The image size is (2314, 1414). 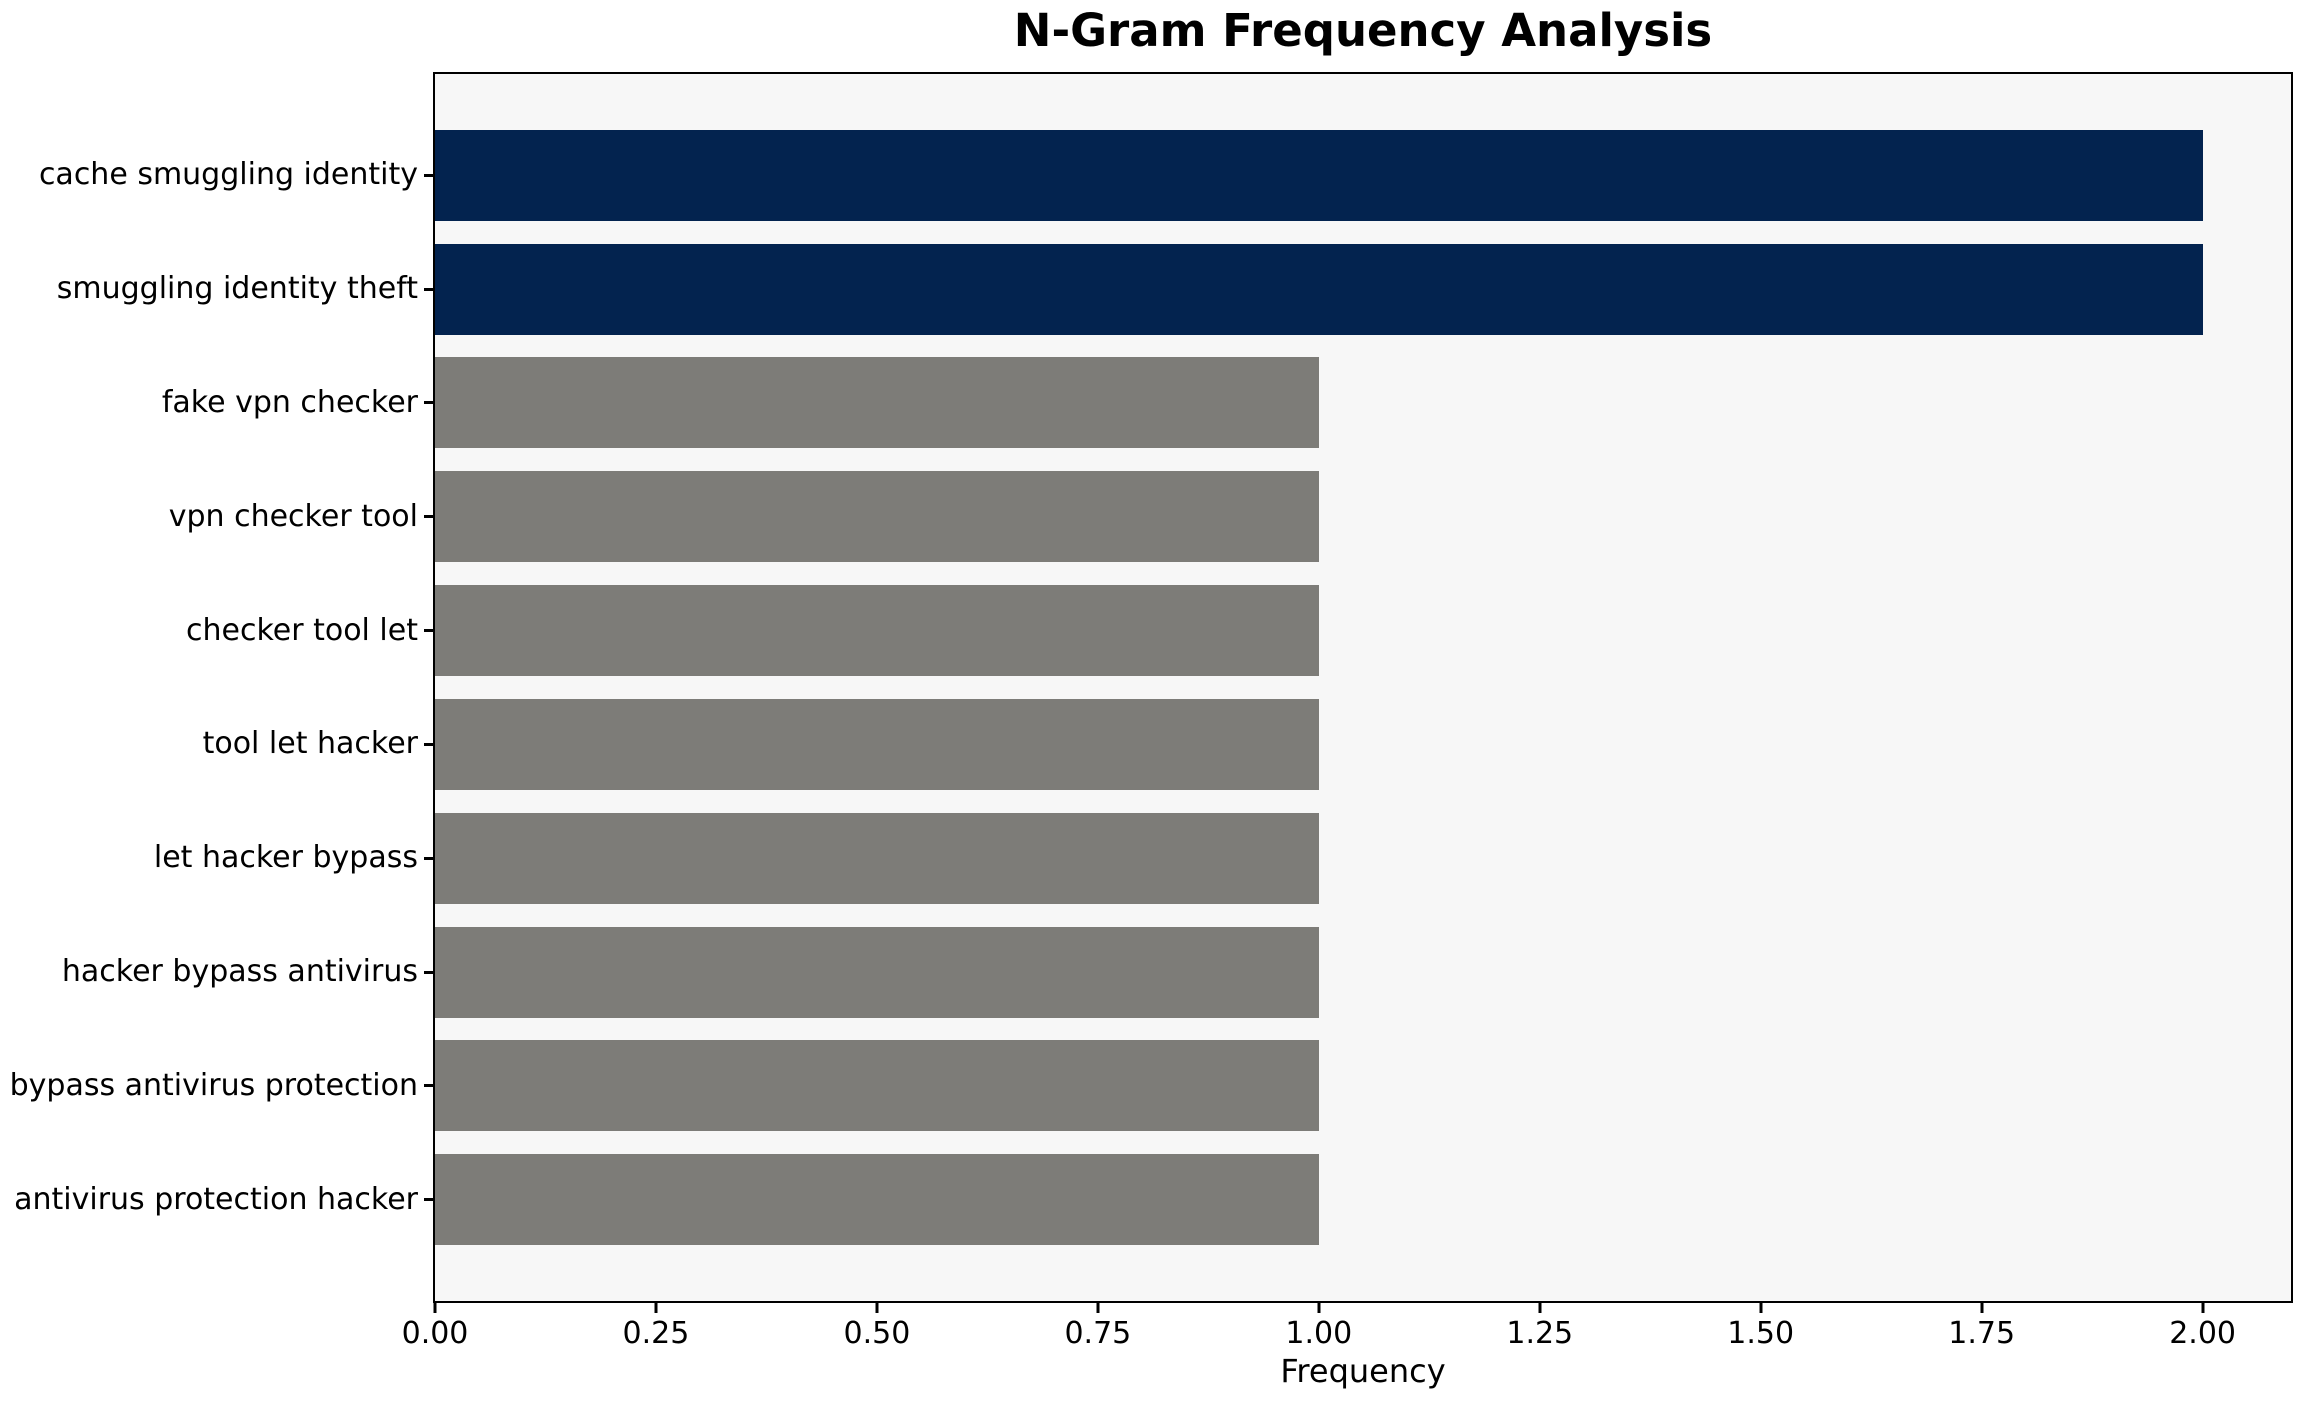 I want to click on x-tick-label: 0.50, so click(x=877, y=1333).